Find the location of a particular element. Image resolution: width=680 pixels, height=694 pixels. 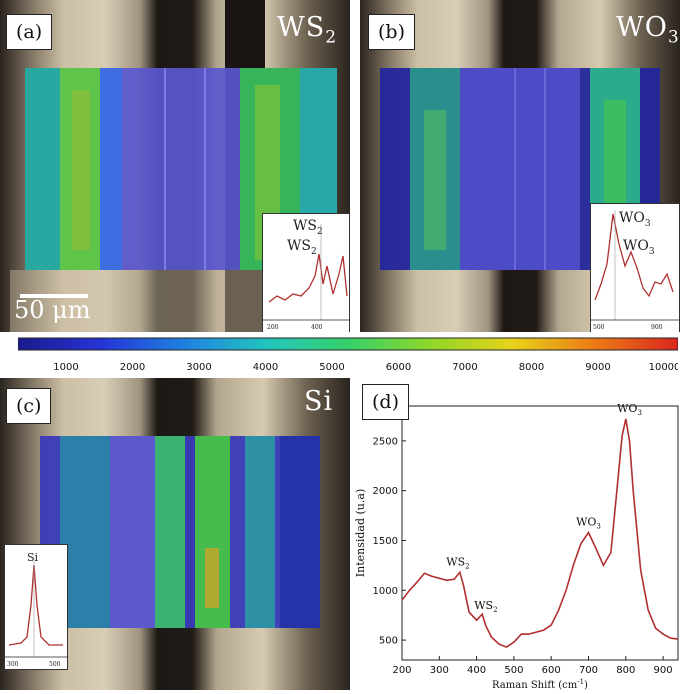

inset-b-peak-1: WO3 is located at coordinates (635, 219).